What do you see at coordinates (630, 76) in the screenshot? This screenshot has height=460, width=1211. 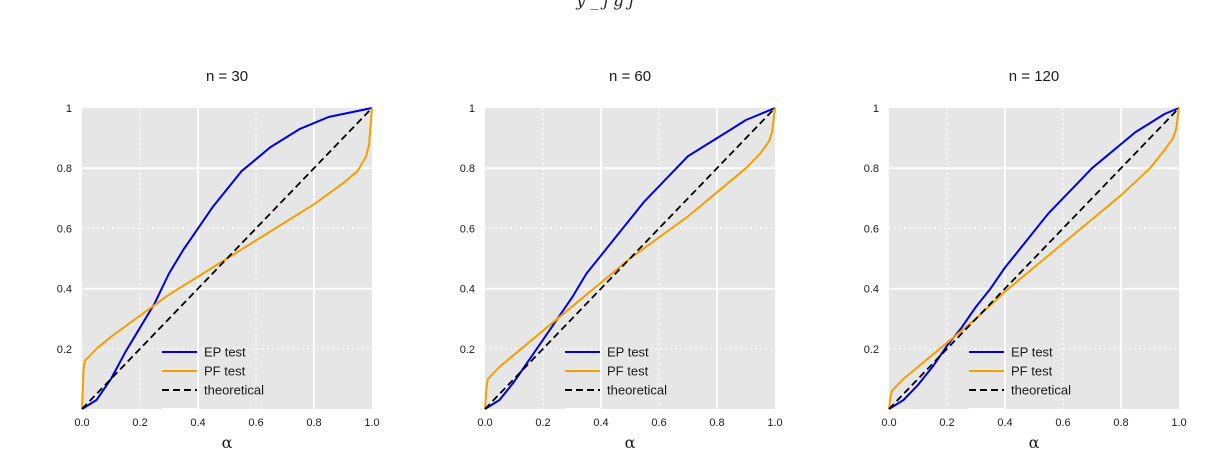 I see `panel-title: n = 60` at bounding box center [630, 76].